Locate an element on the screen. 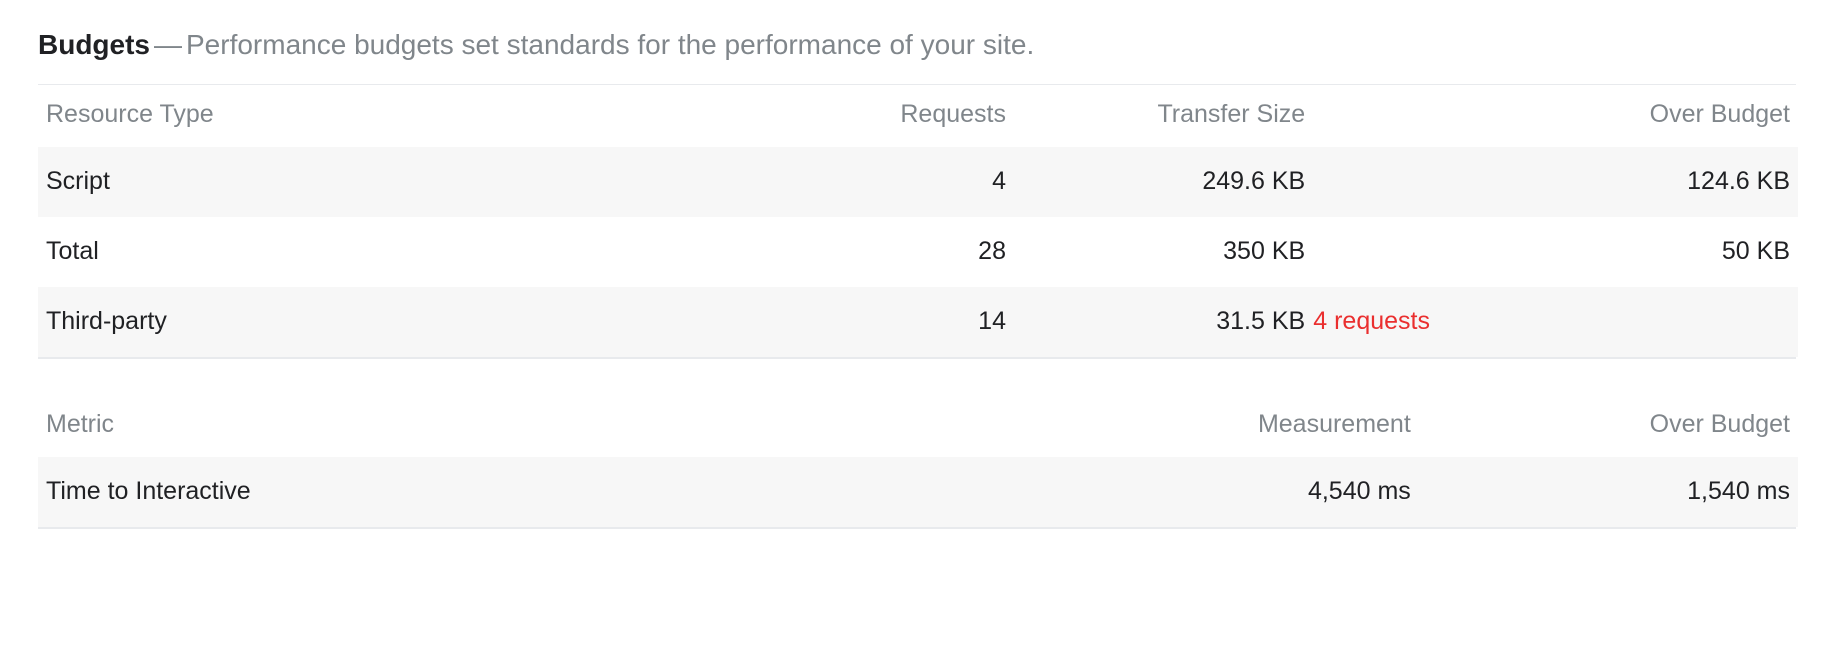  cell-requests: 14 is located at coordinates (865, 322).